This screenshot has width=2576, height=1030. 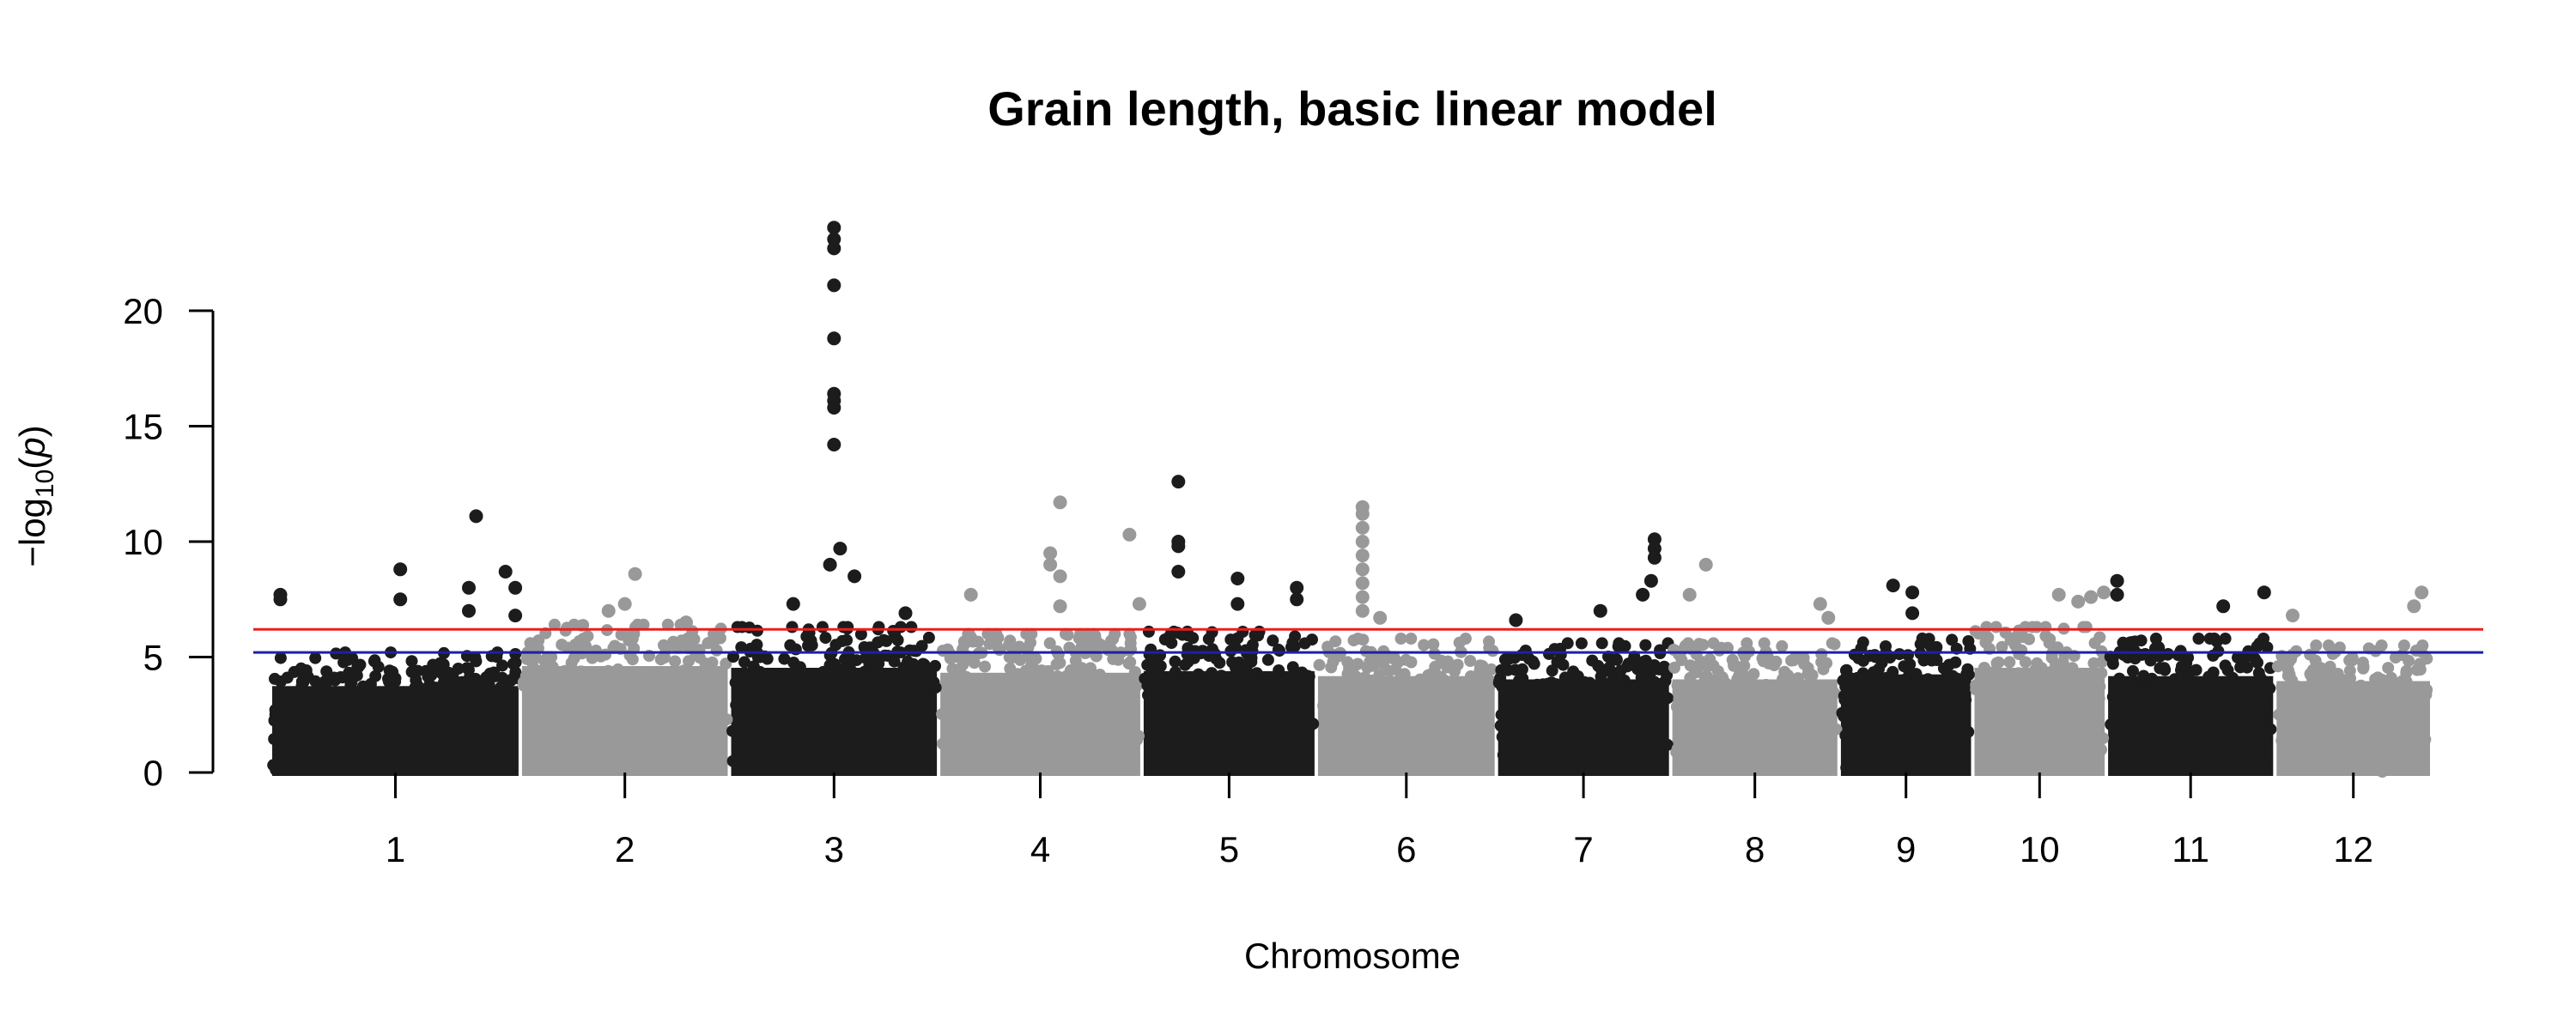 What do you see at coordinates (1352, 109) in the screenshot?
I see `chart-title: Grain length, basic linear model` at bounding box center [1352, 109].